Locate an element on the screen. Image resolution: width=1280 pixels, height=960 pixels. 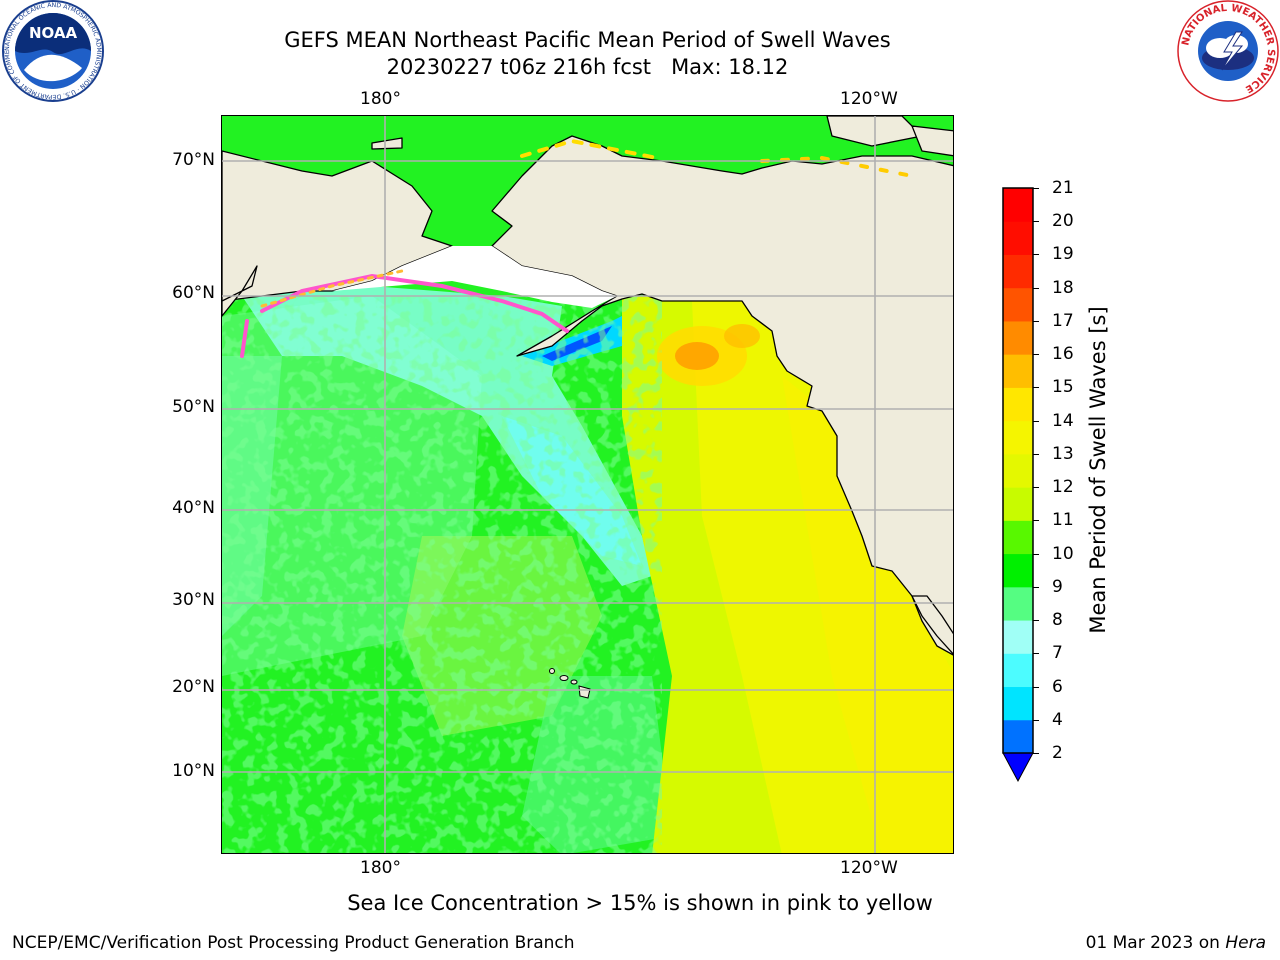
colorbar-tick-label: 9 is located at coordinates (1057, 586).